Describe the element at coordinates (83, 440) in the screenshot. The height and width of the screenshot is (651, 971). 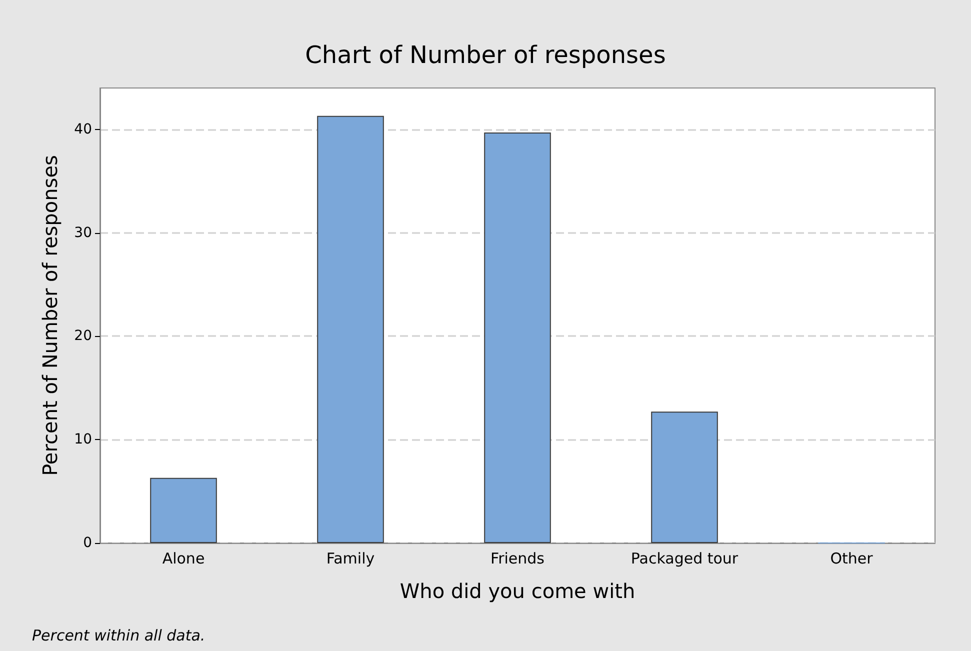
I see `y-tick-label: 10` at that location.